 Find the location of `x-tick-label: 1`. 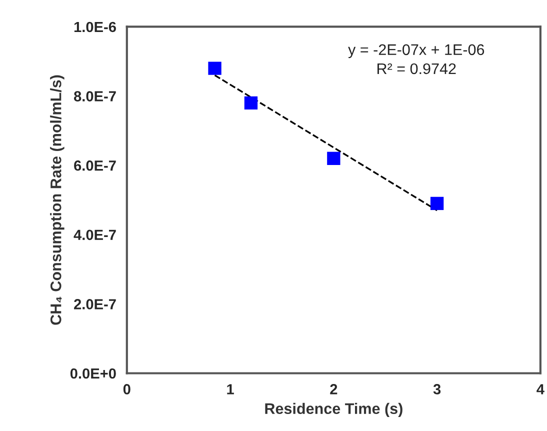

x-tick-label: 1 is located at coordinates (230, 389).